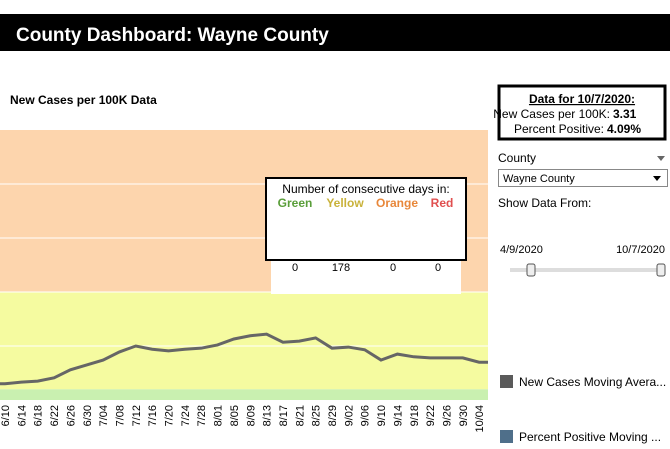 This screenshot has height=449, width=670. Describe the element at coordinates (300, 415) in the screenshot. I see `x-tick-label: 8/21` at that location.